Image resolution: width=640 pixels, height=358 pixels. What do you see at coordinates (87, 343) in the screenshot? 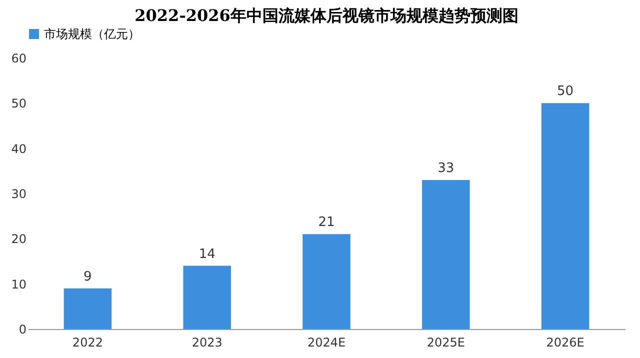
I see `x-tick-label: 2022` at bounding box center [87, 343].